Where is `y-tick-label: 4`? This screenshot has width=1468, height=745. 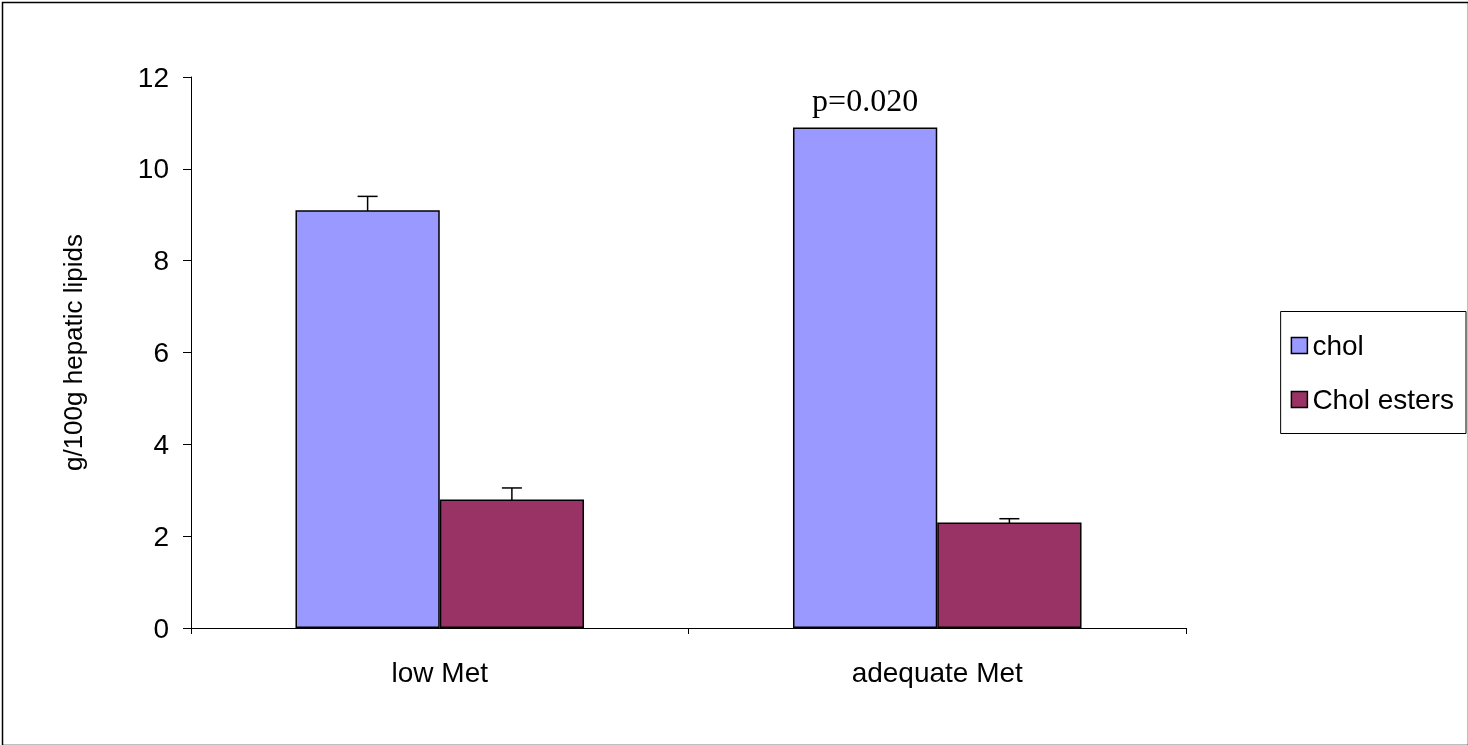
y-tick-label: 4 is located at coordinates (161, 444).